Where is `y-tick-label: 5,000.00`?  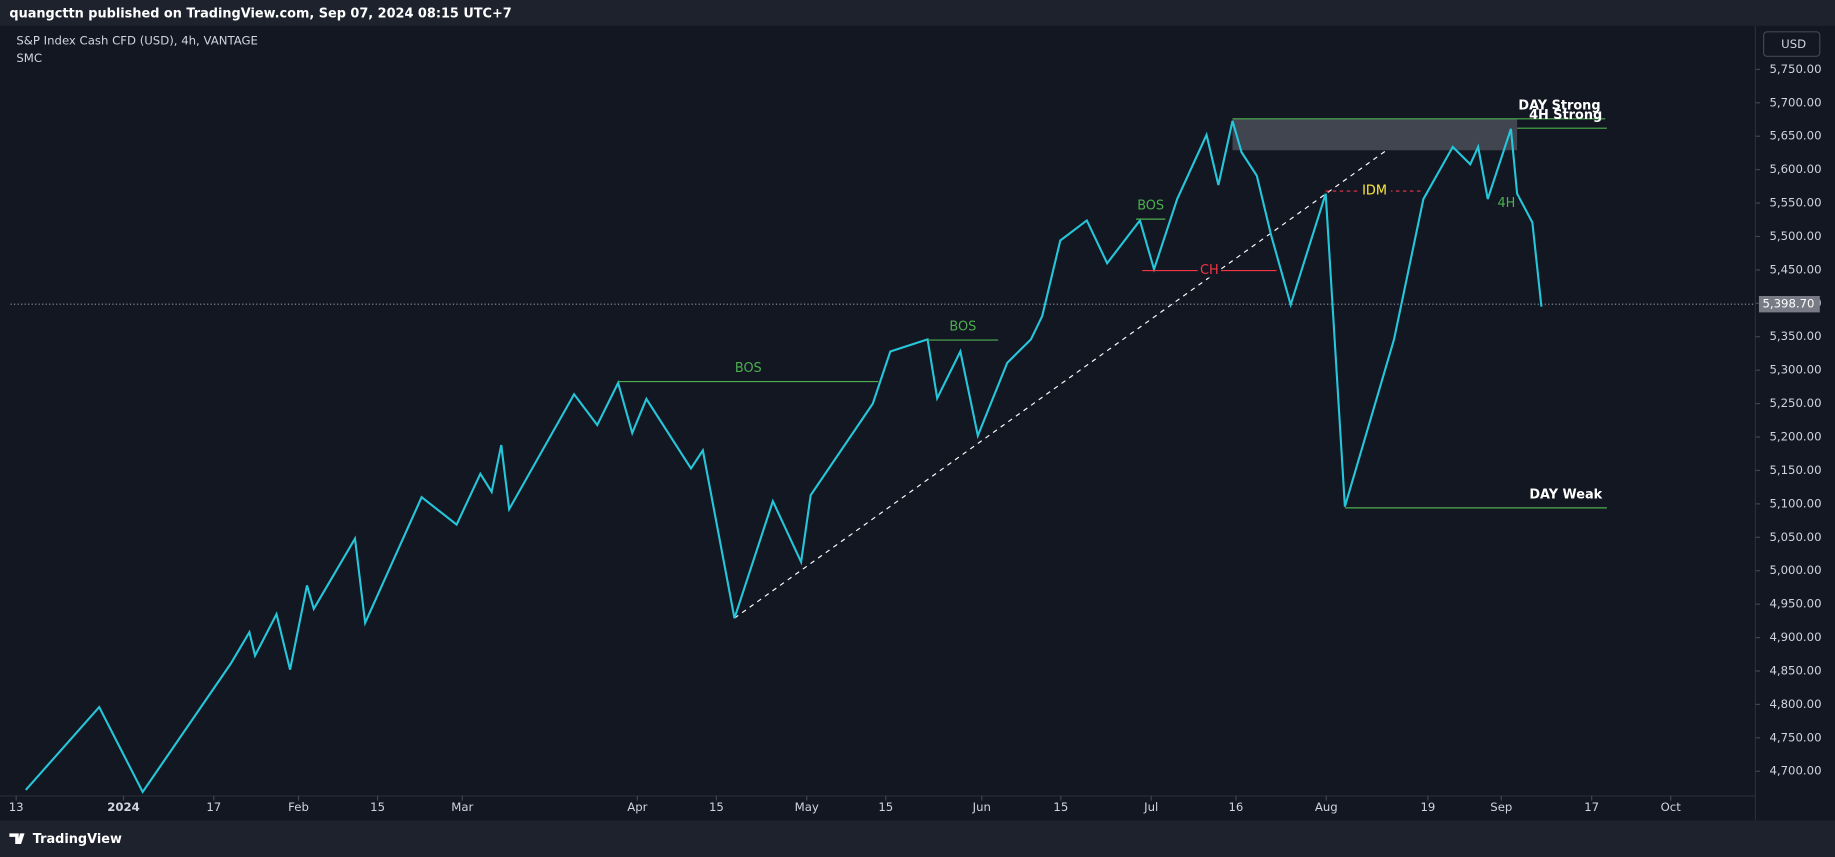 y-tick-label: 5,000.00 is located at coordinates (1795, 570).